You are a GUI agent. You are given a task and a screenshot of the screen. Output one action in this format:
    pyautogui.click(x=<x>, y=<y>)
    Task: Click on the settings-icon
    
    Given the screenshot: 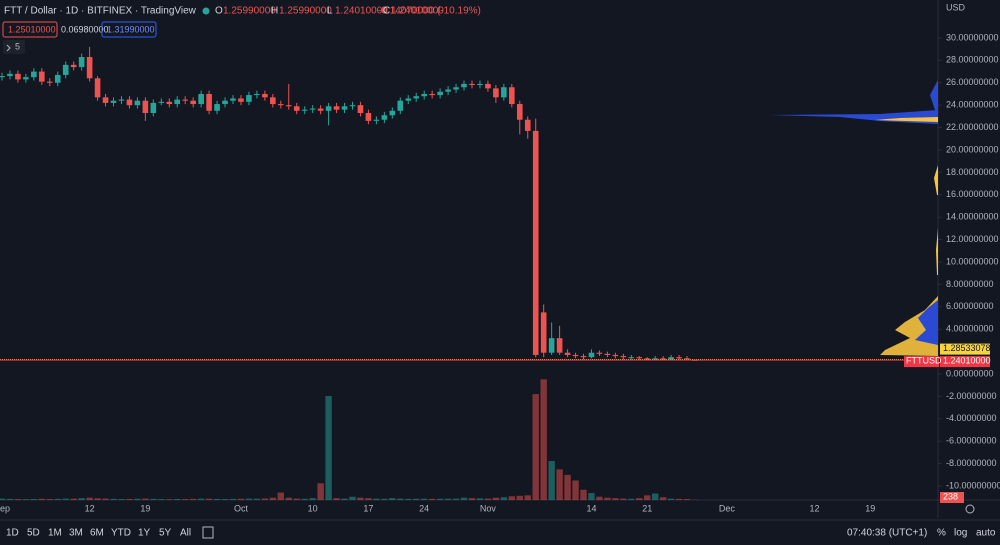 What is the action you would take?
    pyautogui.click(x=970, y=509)
    